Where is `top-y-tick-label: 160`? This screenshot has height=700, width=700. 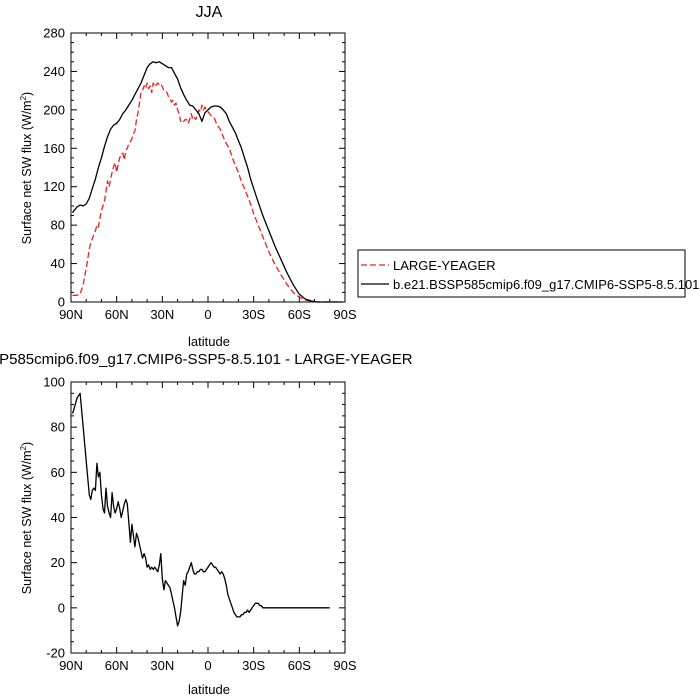
top-y-tick-label: 160 is located at coordinates (54, 148).